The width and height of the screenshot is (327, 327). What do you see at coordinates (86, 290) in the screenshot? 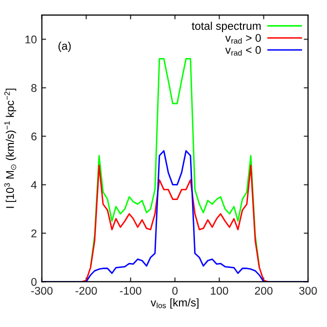
I see `x-tick-label: -200` at bounding box center [86, 290].